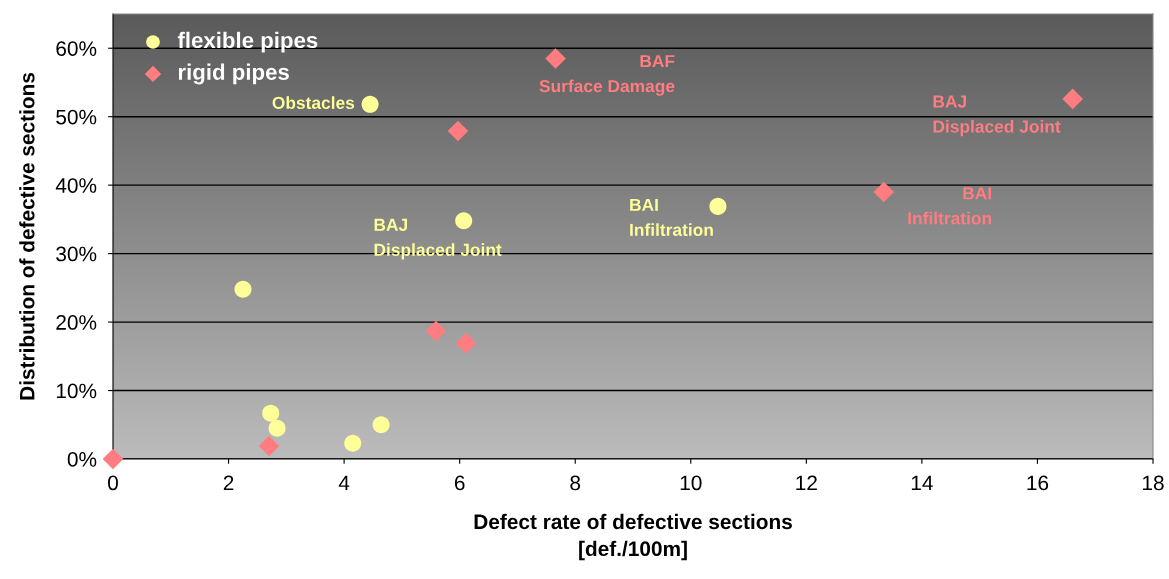 Image resolution: width=1169 pixels, height=579 pixels. What do you see at coordinates (247, 42) in the screenshot?
I see `legend-label: flexible pipes` at bounding box center [247, 42].